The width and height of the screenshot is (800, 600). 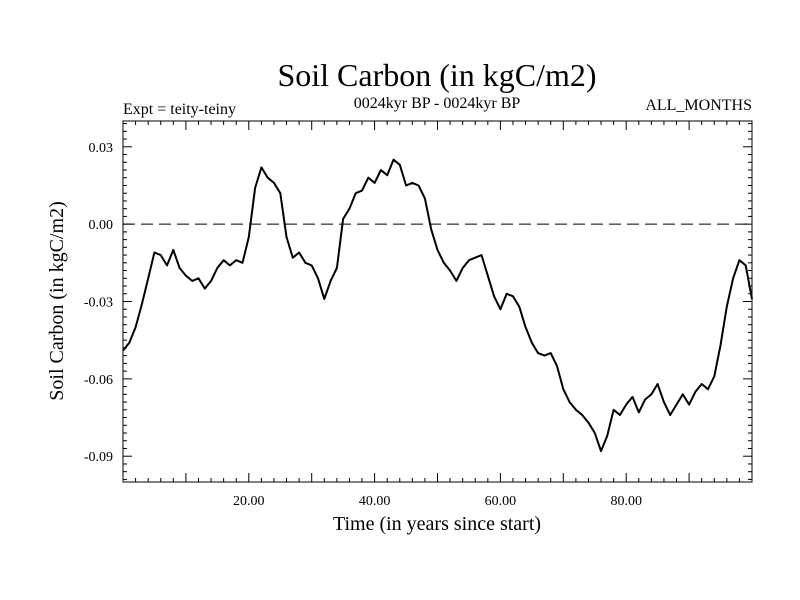 I want to click on x-axis-label: Time (in years since start), so click(x=437, y=524).